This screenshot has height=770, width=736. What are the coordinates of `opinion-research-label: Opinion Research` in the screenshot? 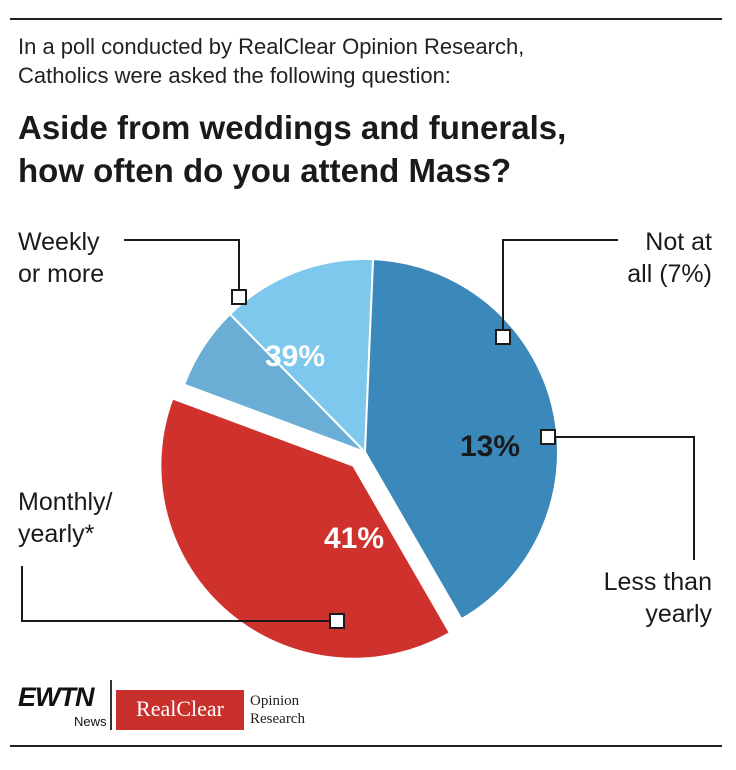 It's located at (295, 710).